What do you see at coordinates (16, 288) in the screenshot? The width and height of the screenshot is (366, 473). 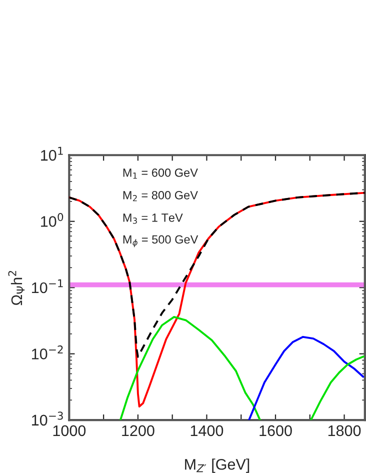 I see `y-axis-title: Ω$_{Ψ}$h$^{2}$` at bounding box center [16, 288].